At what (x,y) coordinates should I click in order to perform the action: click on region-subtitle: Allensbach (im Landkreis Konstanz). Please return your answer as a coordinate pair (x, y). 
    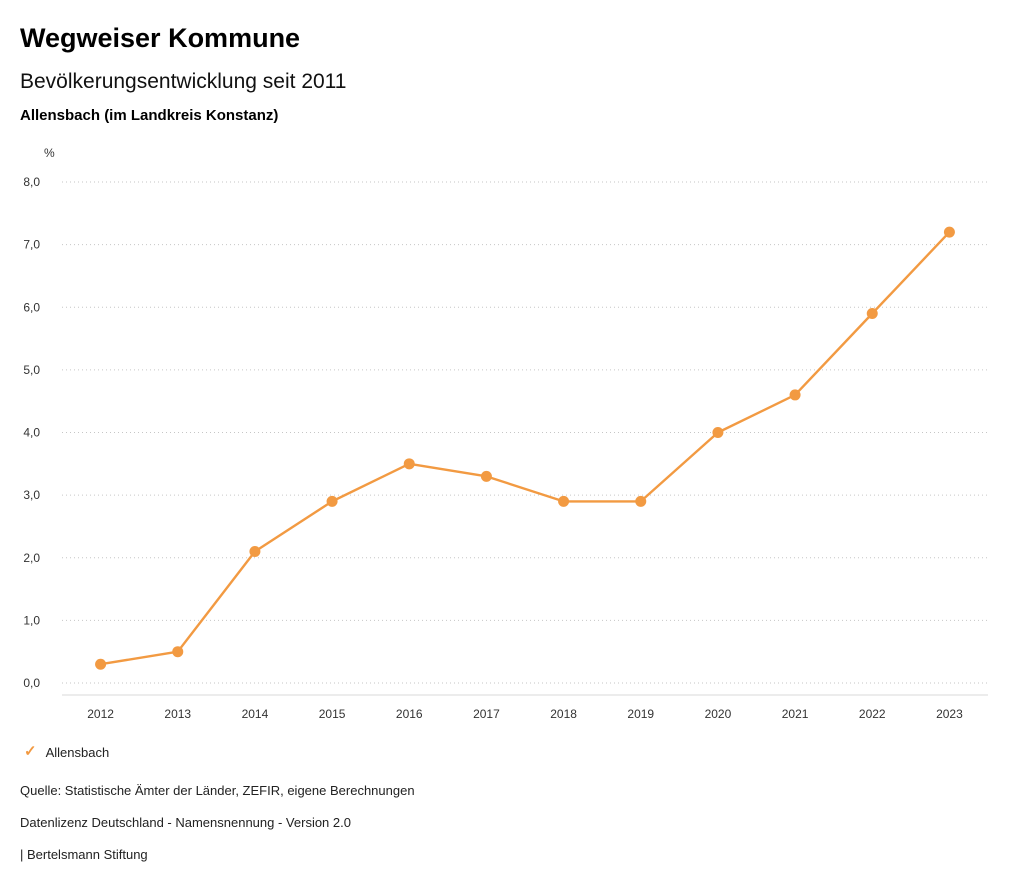
    Looking at the image, I should click on (149, 115).